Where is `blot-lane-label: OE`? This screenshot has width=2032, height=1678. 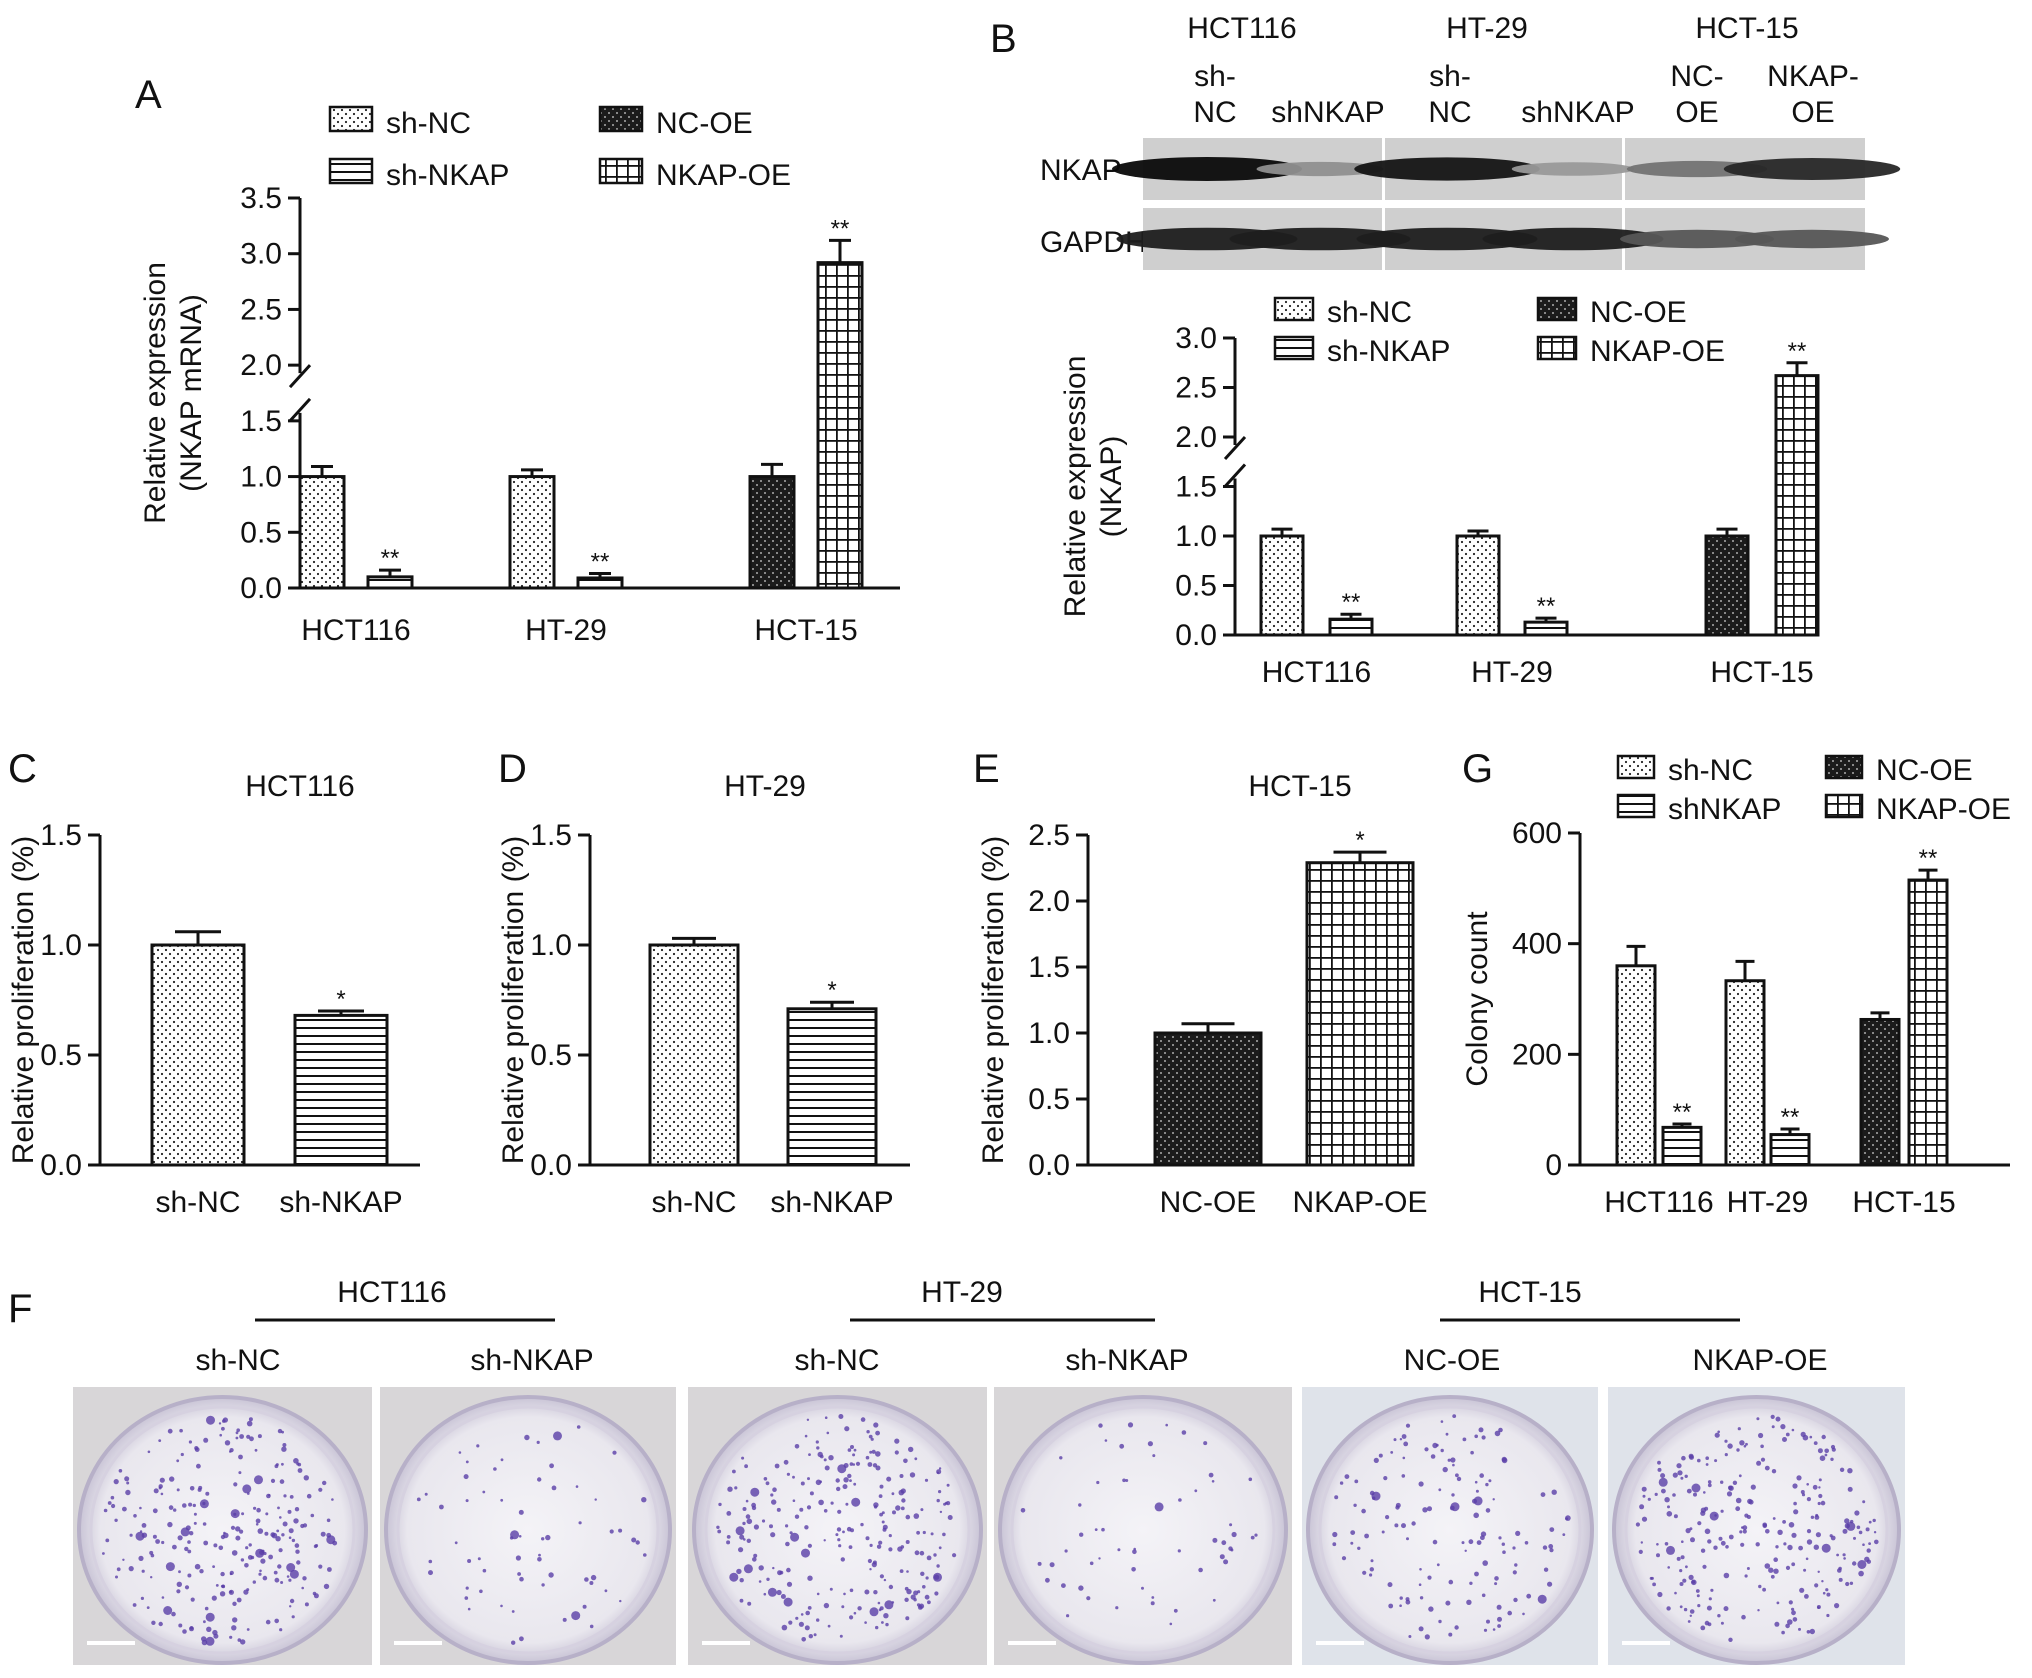 blot-lane-label: OE is located at coordinates (1812, 112).